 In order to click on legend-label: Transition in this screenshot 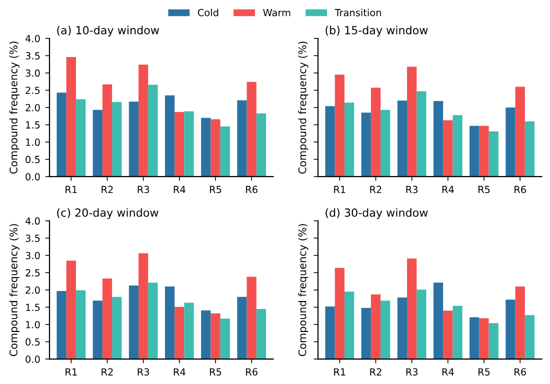, I will do `click(357, 12)`.